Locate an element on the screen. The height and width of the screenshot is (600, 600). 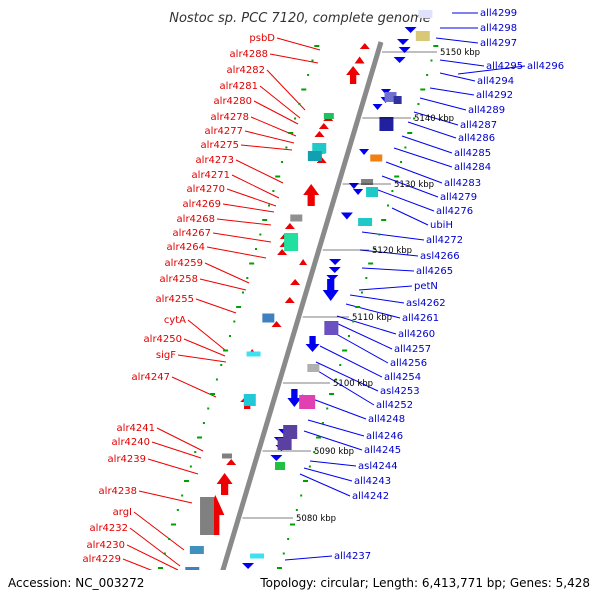
gene-label-asl4253: asl4253 is located at coordinates (400, 391).